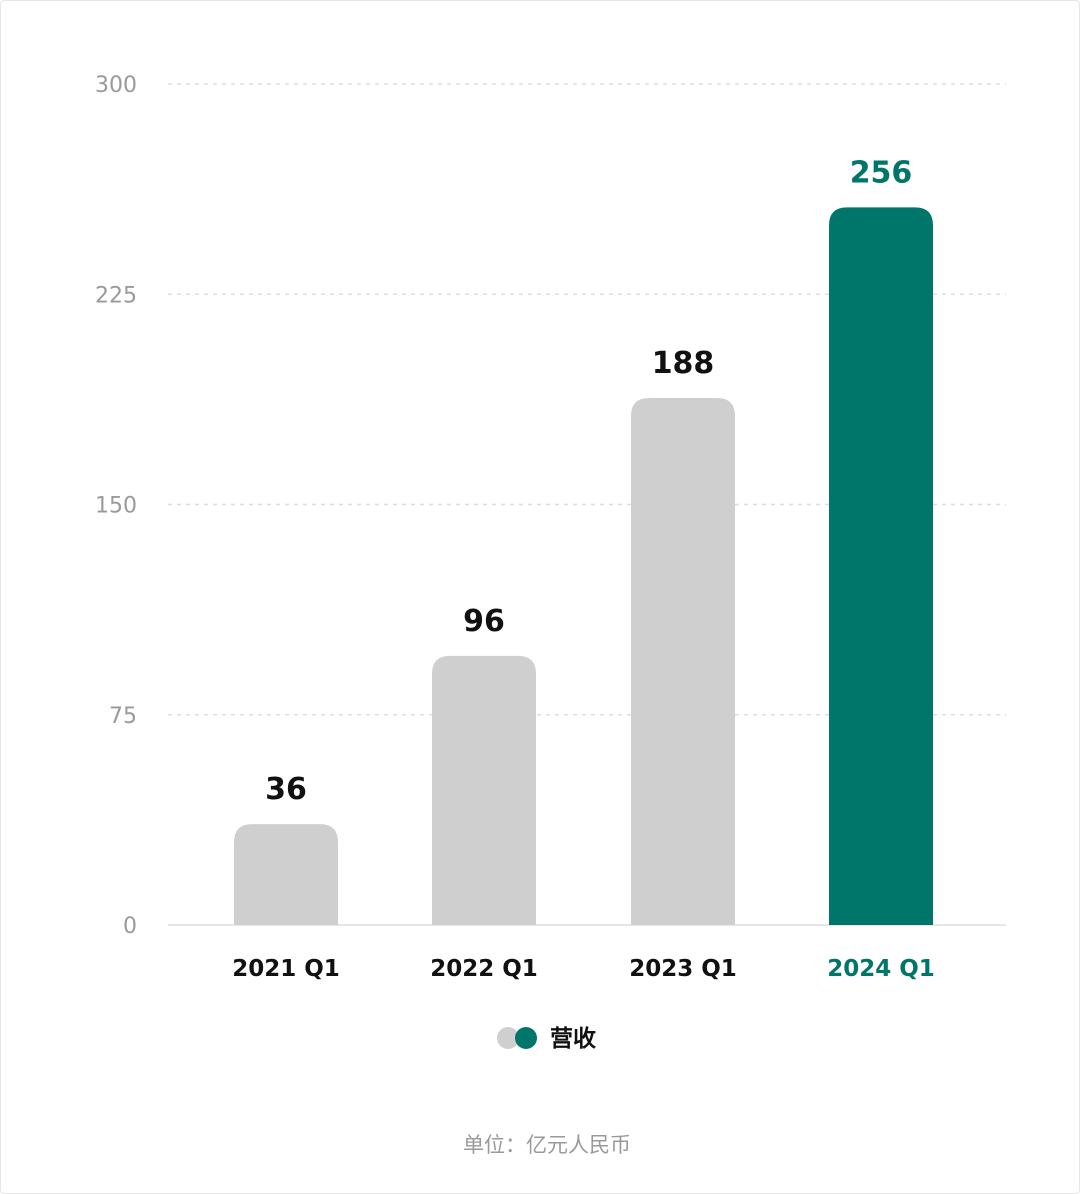 This screenshot has width=1080, height=1194. What do you see at coordinates (484, 621) in the screenshot?
I see `data-label: 96` at bounding box center [484, 621].